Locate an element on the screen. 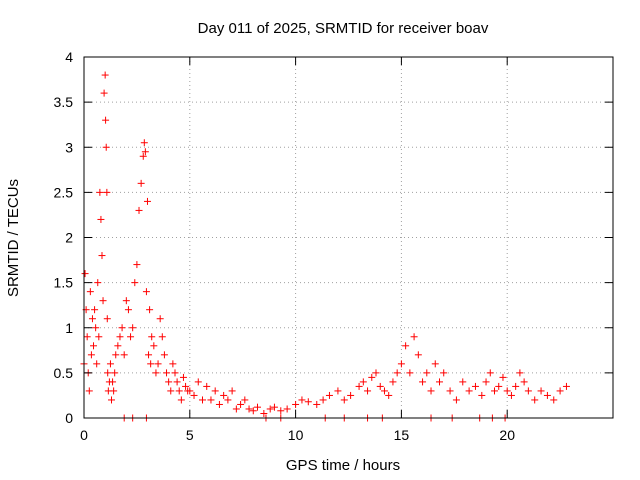 Image resolution: width=640 pixels, height=480 pixels. y-tick-label: 2 is located at coordinates (69, 238).